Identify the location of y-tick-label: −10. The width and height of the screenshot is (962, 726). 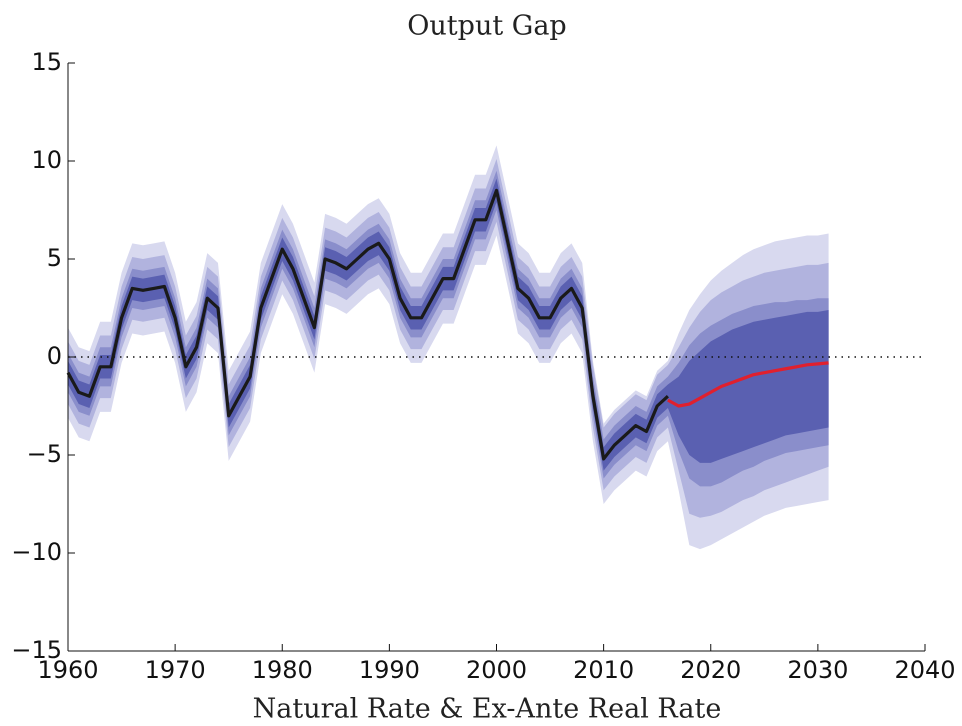
(36, 552).